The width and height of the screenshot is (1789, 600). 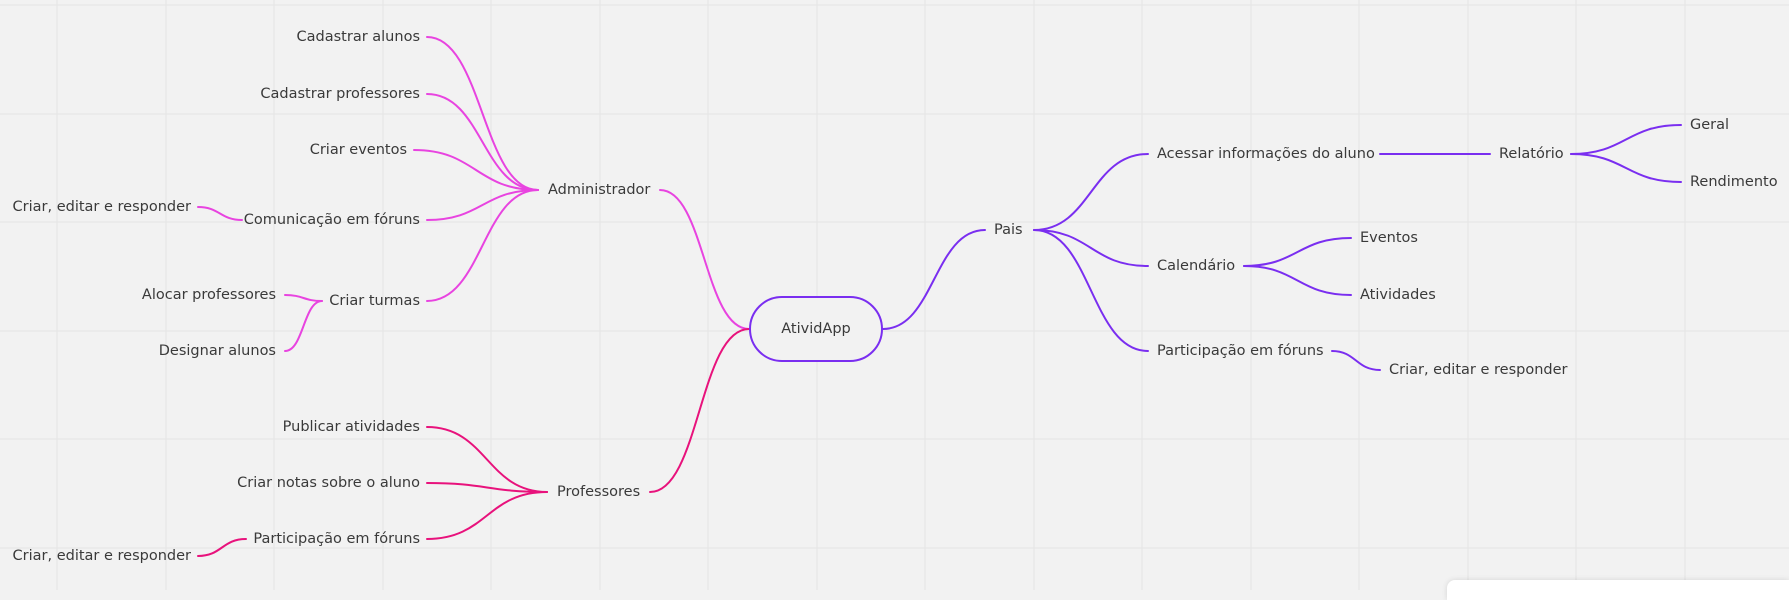 I want to click on node-criar-notas: Criar notas sobre o aluno, so click(x=328, y=483).